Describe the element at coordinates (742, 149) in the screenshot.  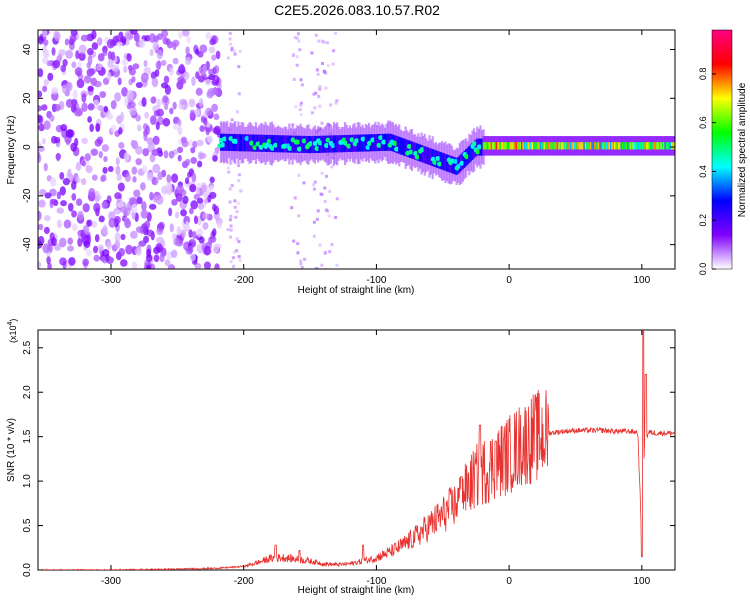
I see `colorbar-label: Normalized spectral amplitude` at that location.